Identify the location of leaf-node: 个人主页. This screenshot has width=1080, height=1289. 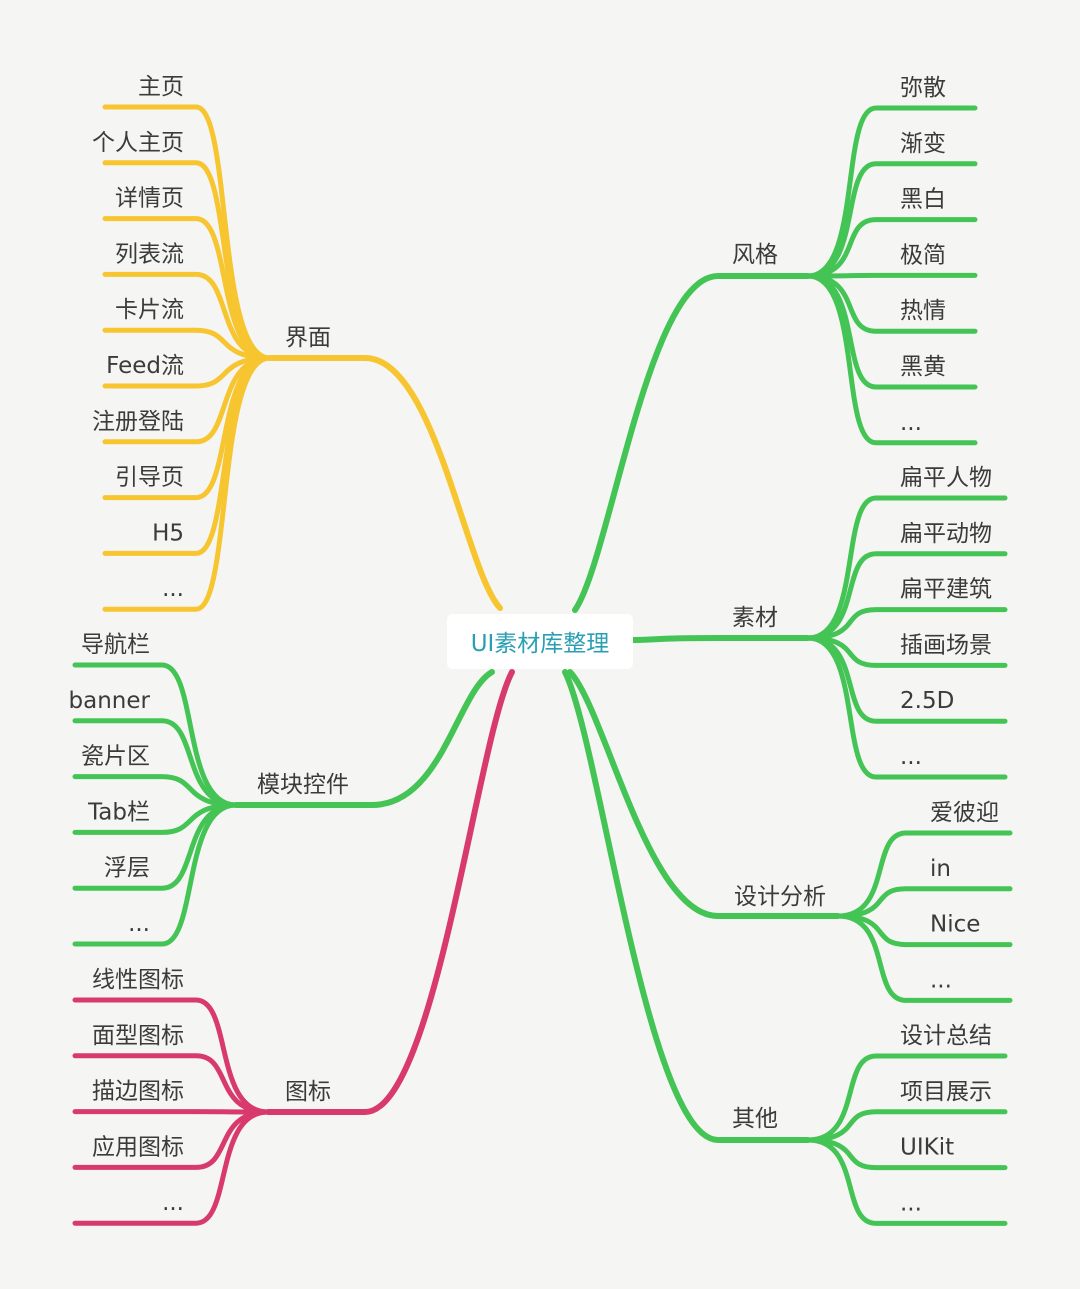
(138, 143).